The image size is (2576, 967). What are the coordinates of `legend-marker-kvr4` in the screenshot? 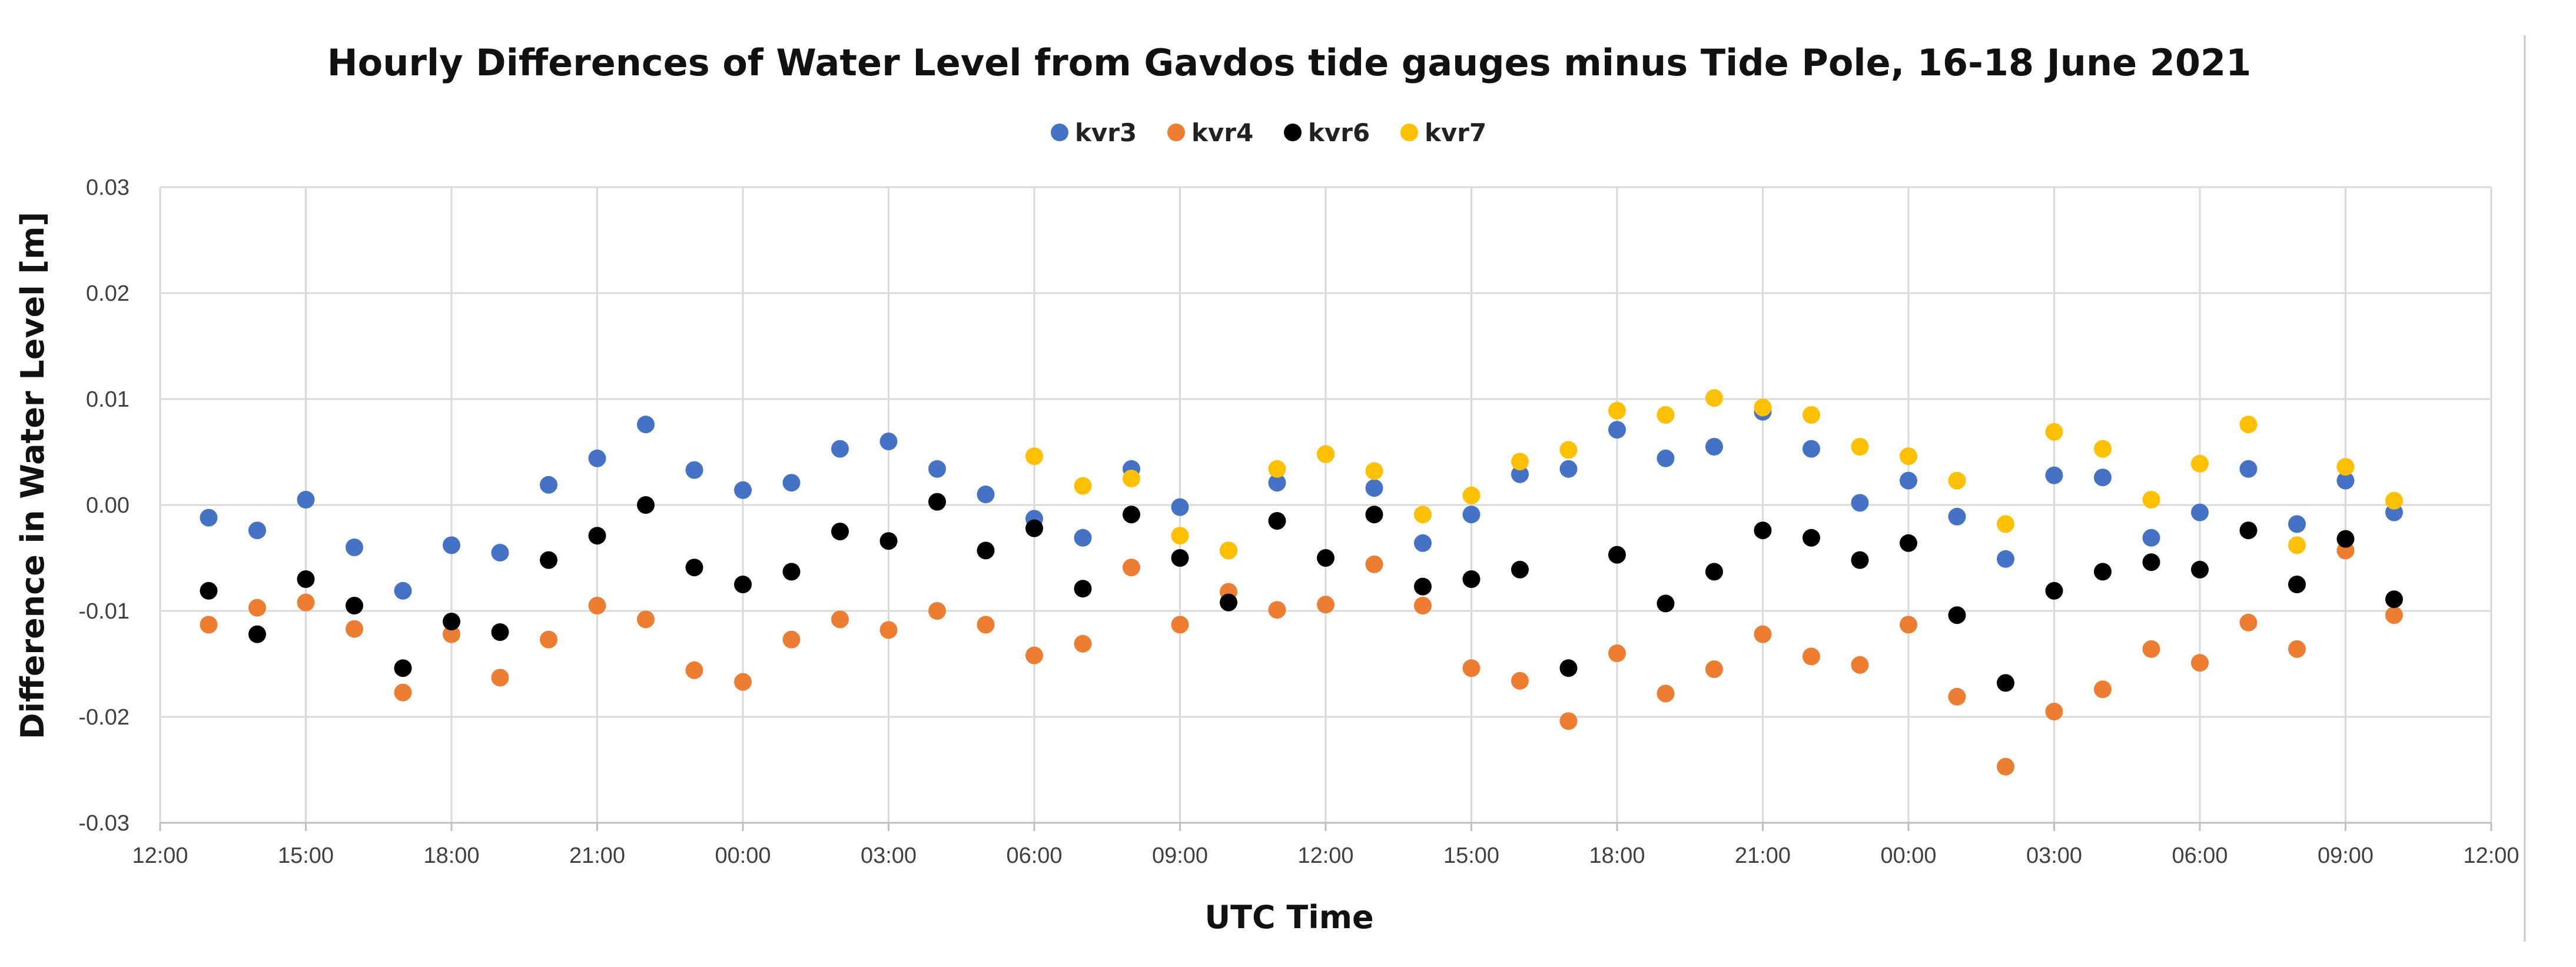 It's located at (1176, 132).